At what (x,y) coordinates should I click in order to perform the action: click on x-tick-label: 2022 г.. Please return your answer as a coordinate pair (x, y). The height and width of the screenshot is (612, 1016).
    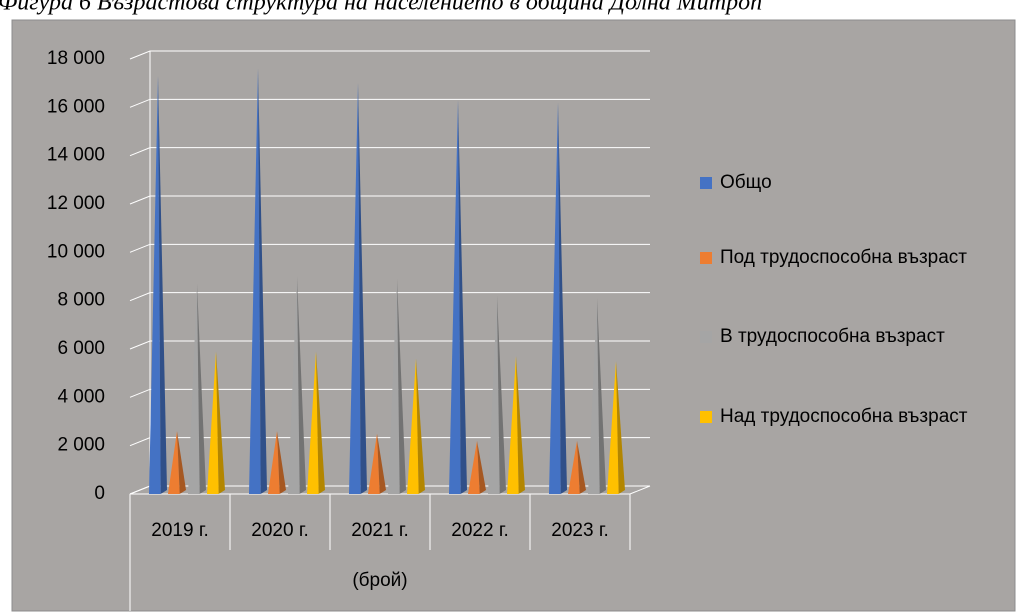
    Looking at the image, I should click on (479, 530).